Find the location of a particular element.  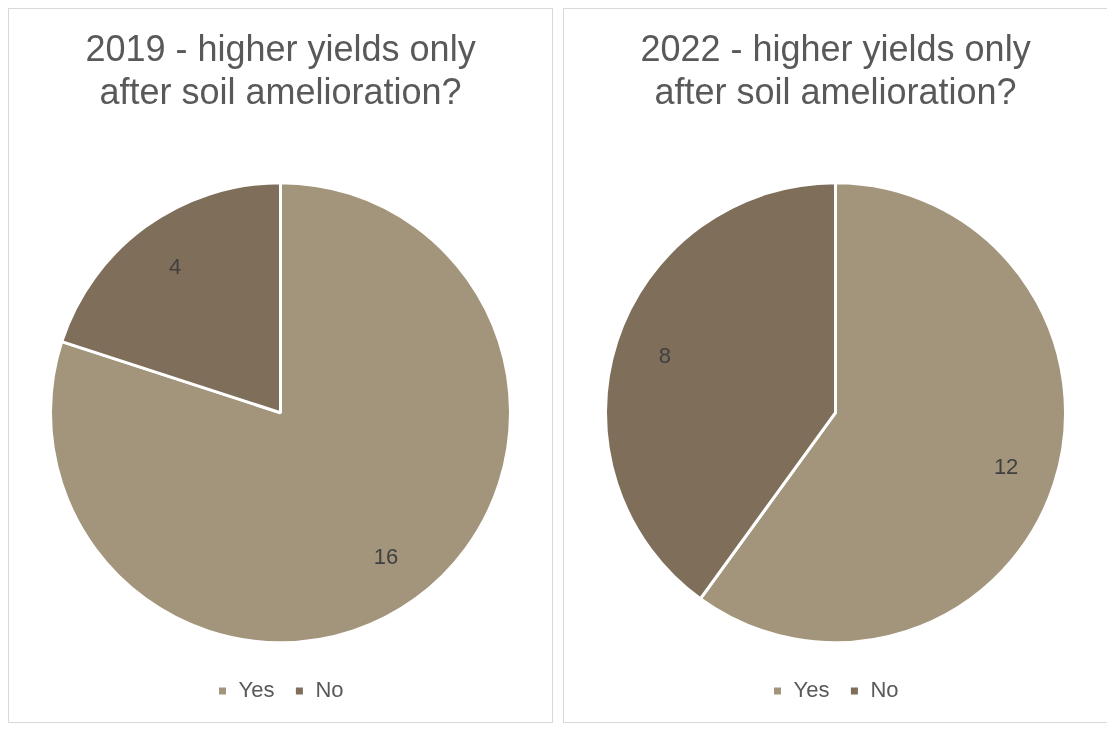

chart-title: 2019 - higher yields only after soil amelioration? is located at coordinates (280, 69).